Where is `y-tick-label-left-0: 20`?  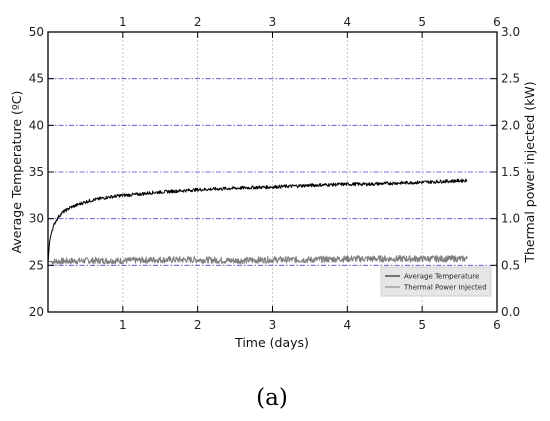
y-tick-label-left-0: 20 is located at coordinates (36, 312).